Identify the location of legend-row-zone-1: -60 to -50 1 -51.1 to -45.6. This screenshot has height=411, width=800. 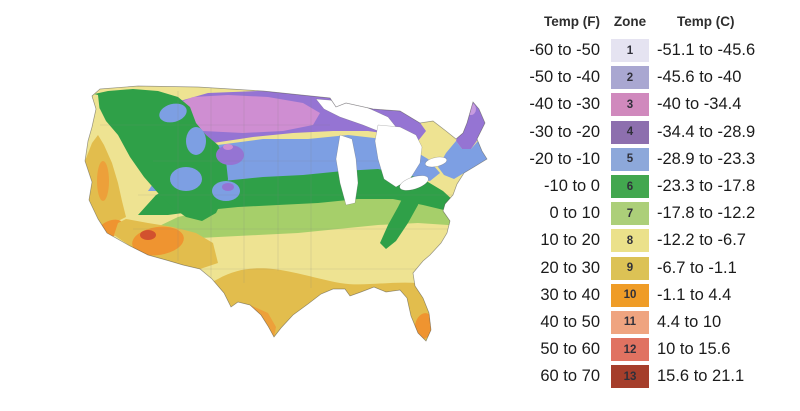
(637, 50).